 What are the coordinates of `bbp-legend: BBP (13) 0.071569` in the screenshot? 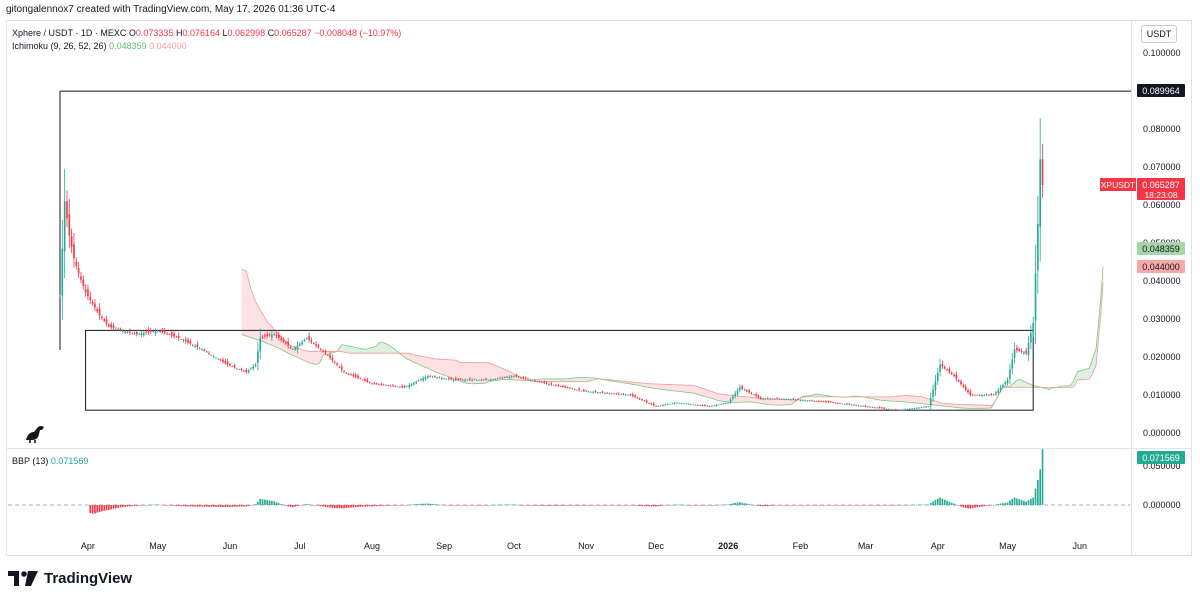 It's located at (50, 461).